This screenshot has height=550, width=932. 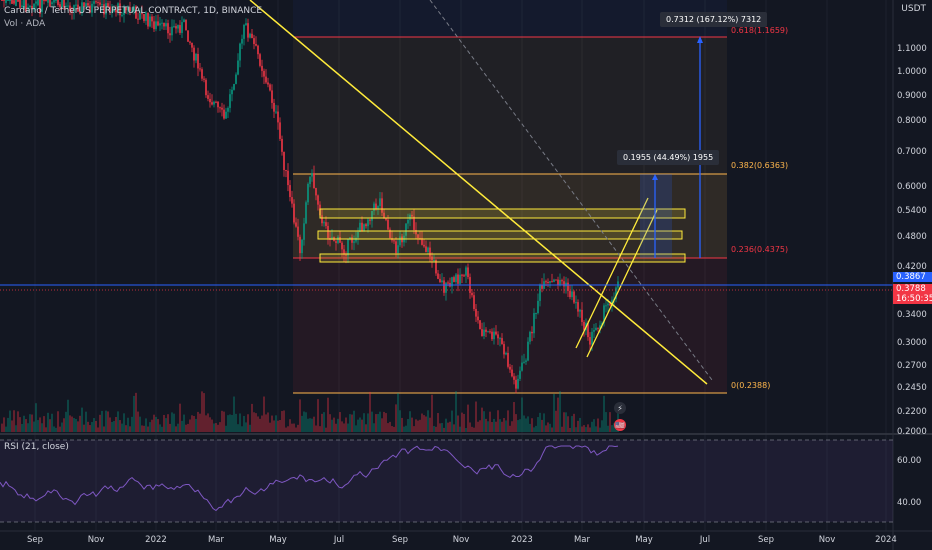 I want to click on fib-label-0: 0(0.2388), so click(x=751, y=385).